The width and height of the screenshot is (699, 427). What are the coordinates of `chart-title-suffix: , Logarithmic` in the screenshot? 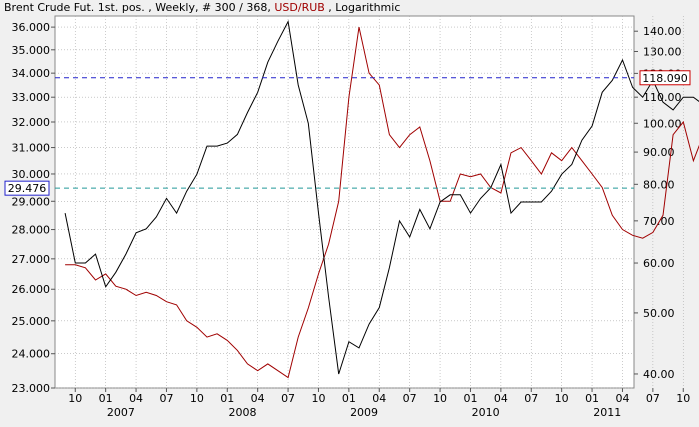 It's located at (362, 7).